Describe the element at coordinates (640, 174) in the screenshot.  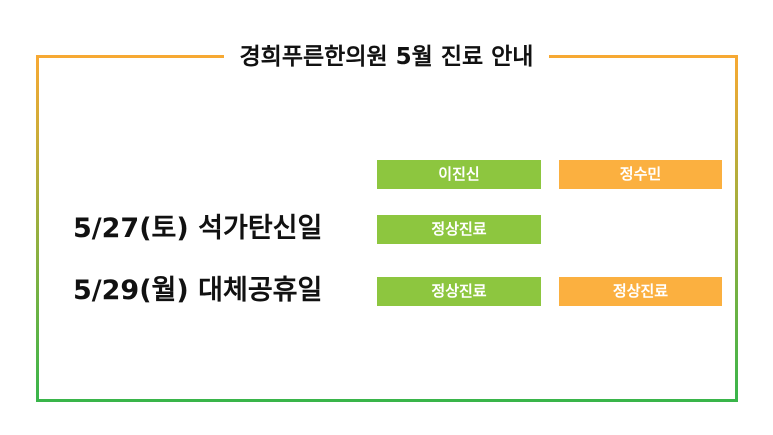
I see `doctor-header-2: 정수민` at that location.